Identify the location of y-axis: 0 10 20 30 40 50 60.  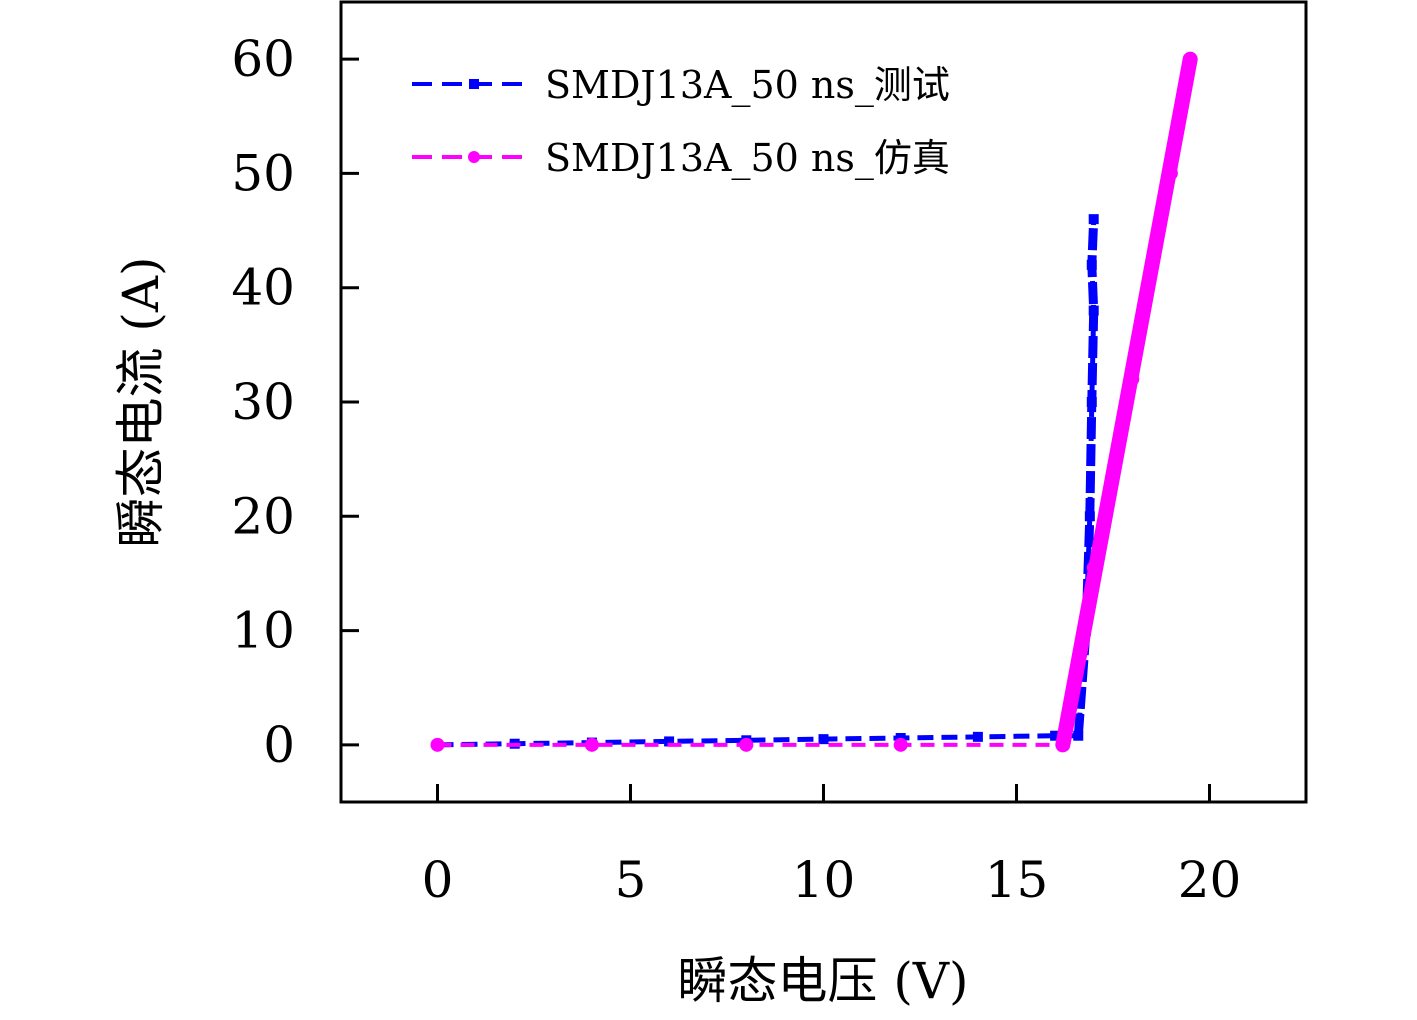
(295, 402).